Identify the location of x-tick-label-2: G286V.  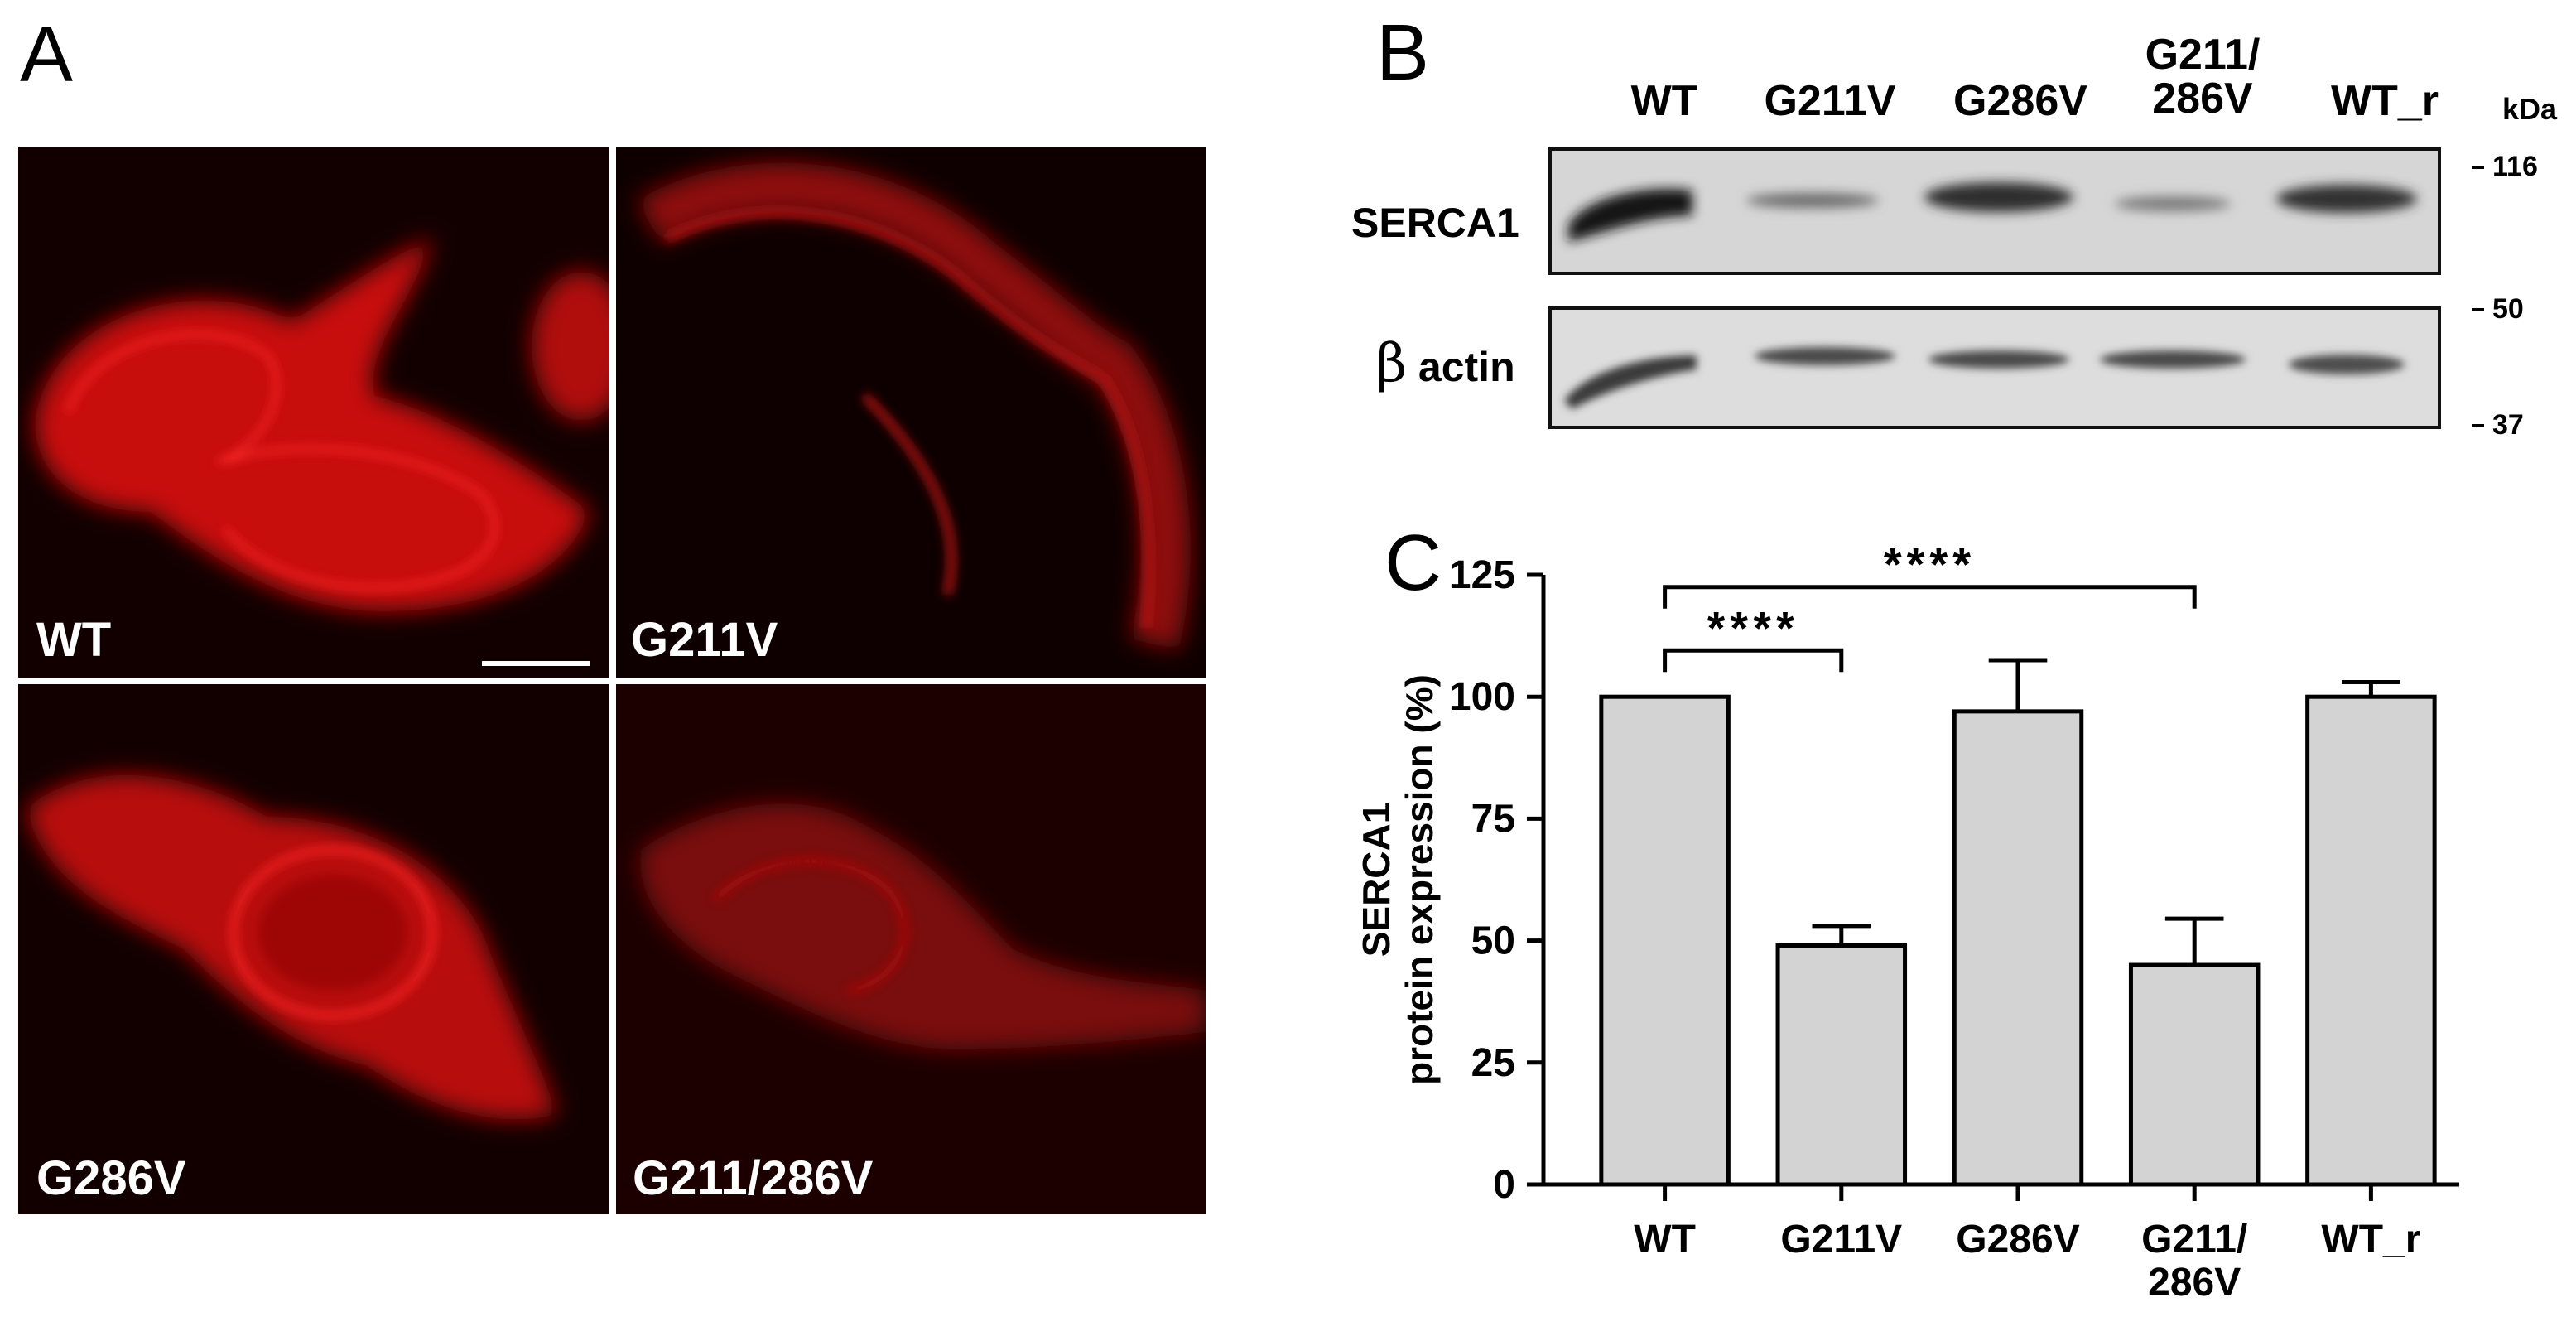
(2017, 1240).